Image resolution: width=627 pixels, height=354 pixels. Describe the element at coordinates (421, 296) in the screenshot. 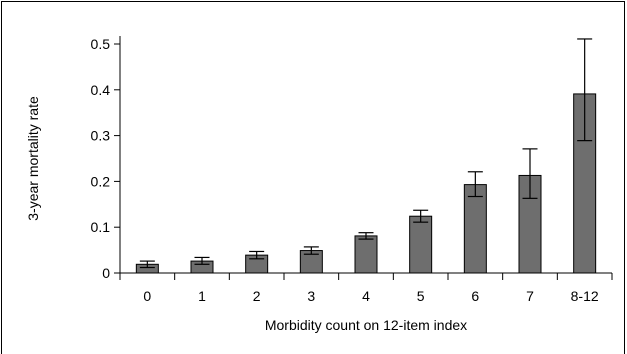

I see `x-tick-label: 5` at that location.